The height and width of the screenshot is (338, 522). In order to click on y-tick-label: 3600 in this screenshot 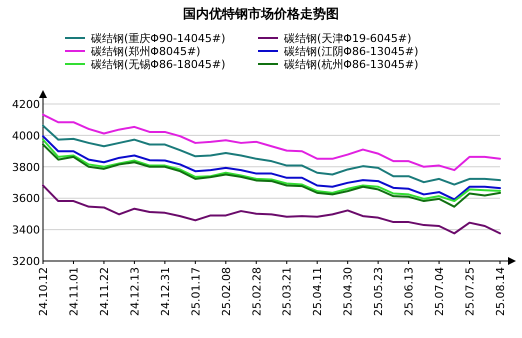, I will do `click(26, 199)`.